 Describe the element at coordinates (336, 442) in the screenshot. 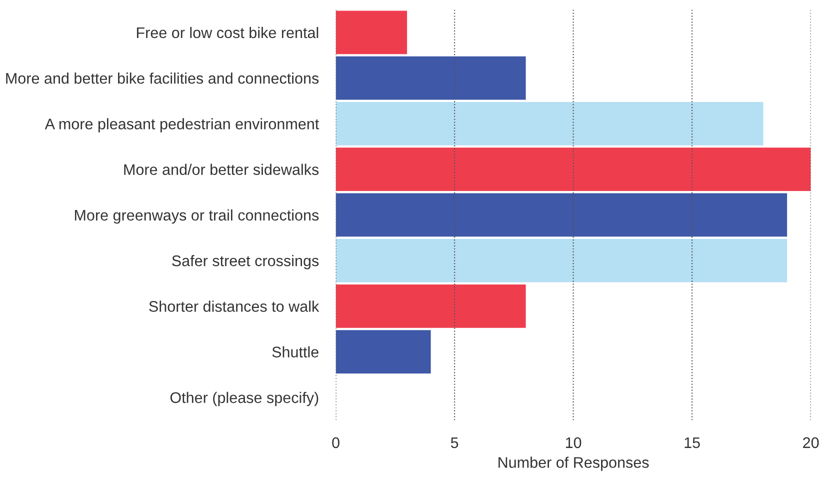

I see `x-tick-label: 0` at that location.